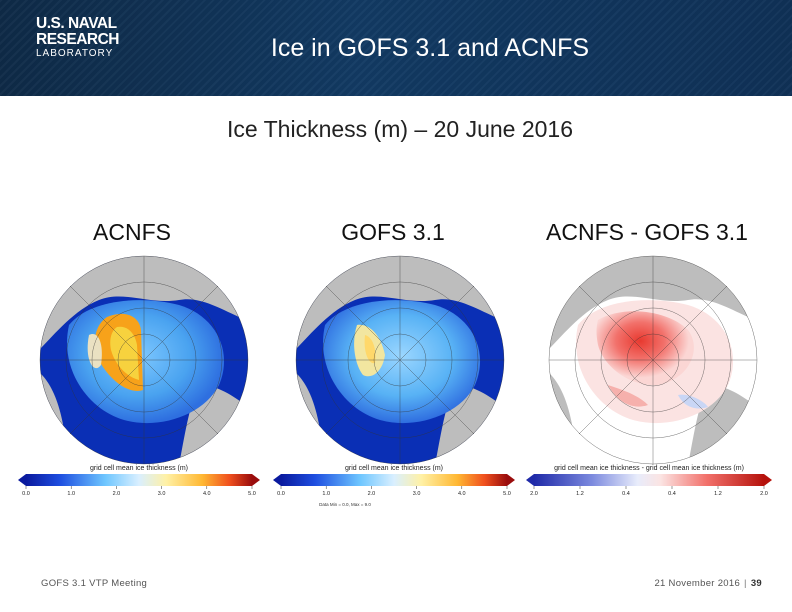  I want to click on gofs-ice-map, so click(400, 360).